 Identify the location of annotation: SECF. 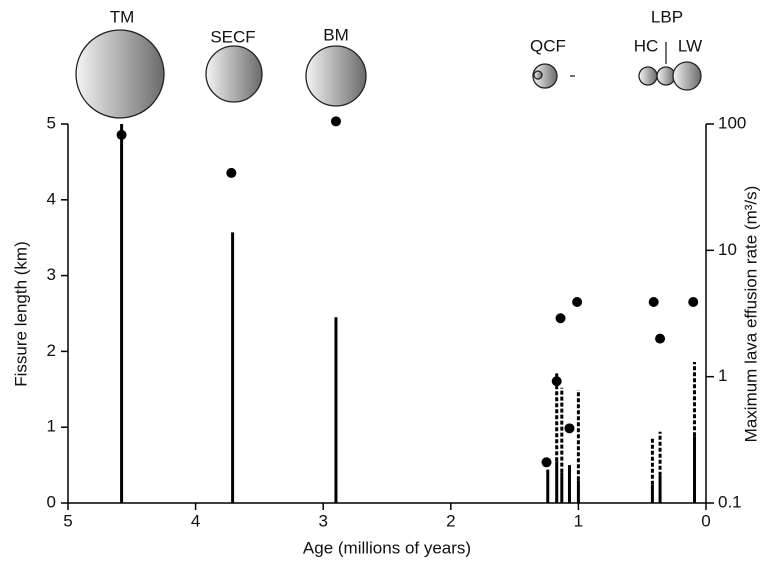
(232, 36).